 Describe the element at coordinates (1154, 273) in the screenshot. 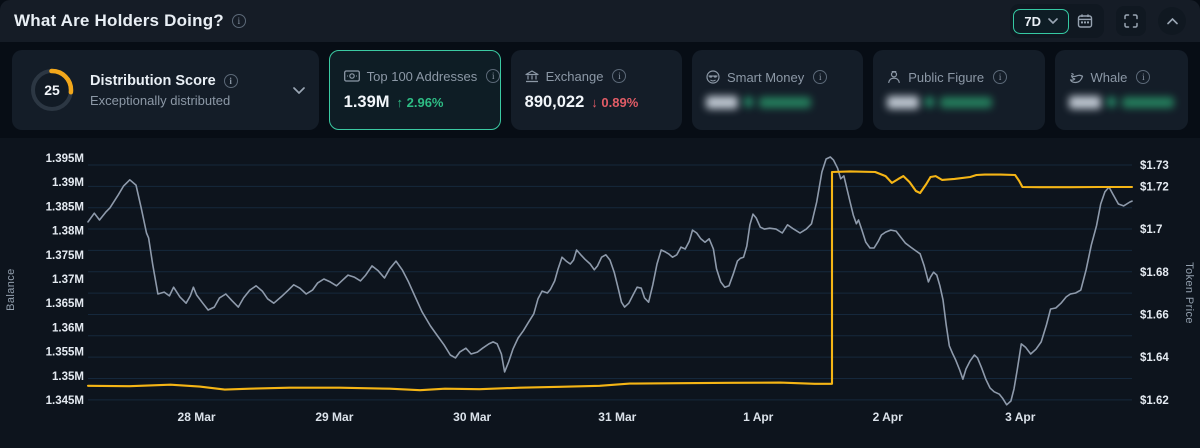

I see `right-axis-tick: $1.68` at that location.